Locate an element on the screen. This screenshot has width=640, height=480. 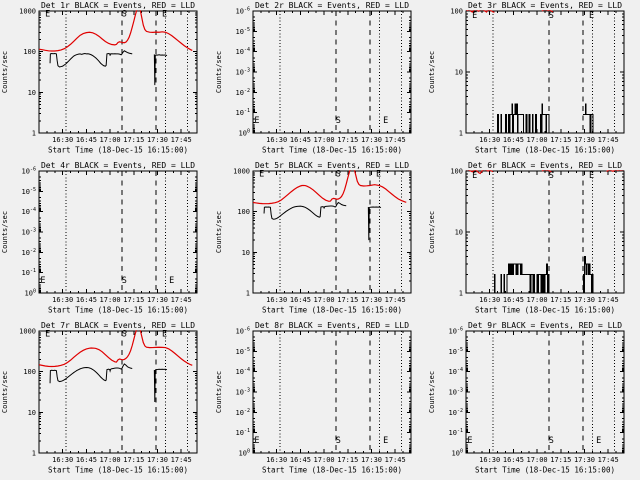
y-tick-label: 1000 is located at coordinates (27, 12).